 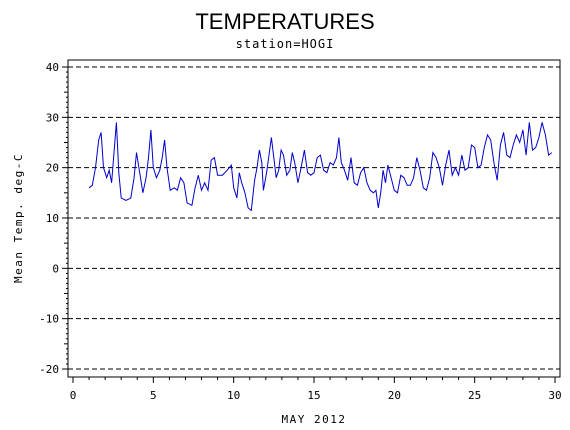 What do you see at coordinates (55, 268) in the screenshot?
I see `y-tick-label: 0` at bounding box center [55, 268].